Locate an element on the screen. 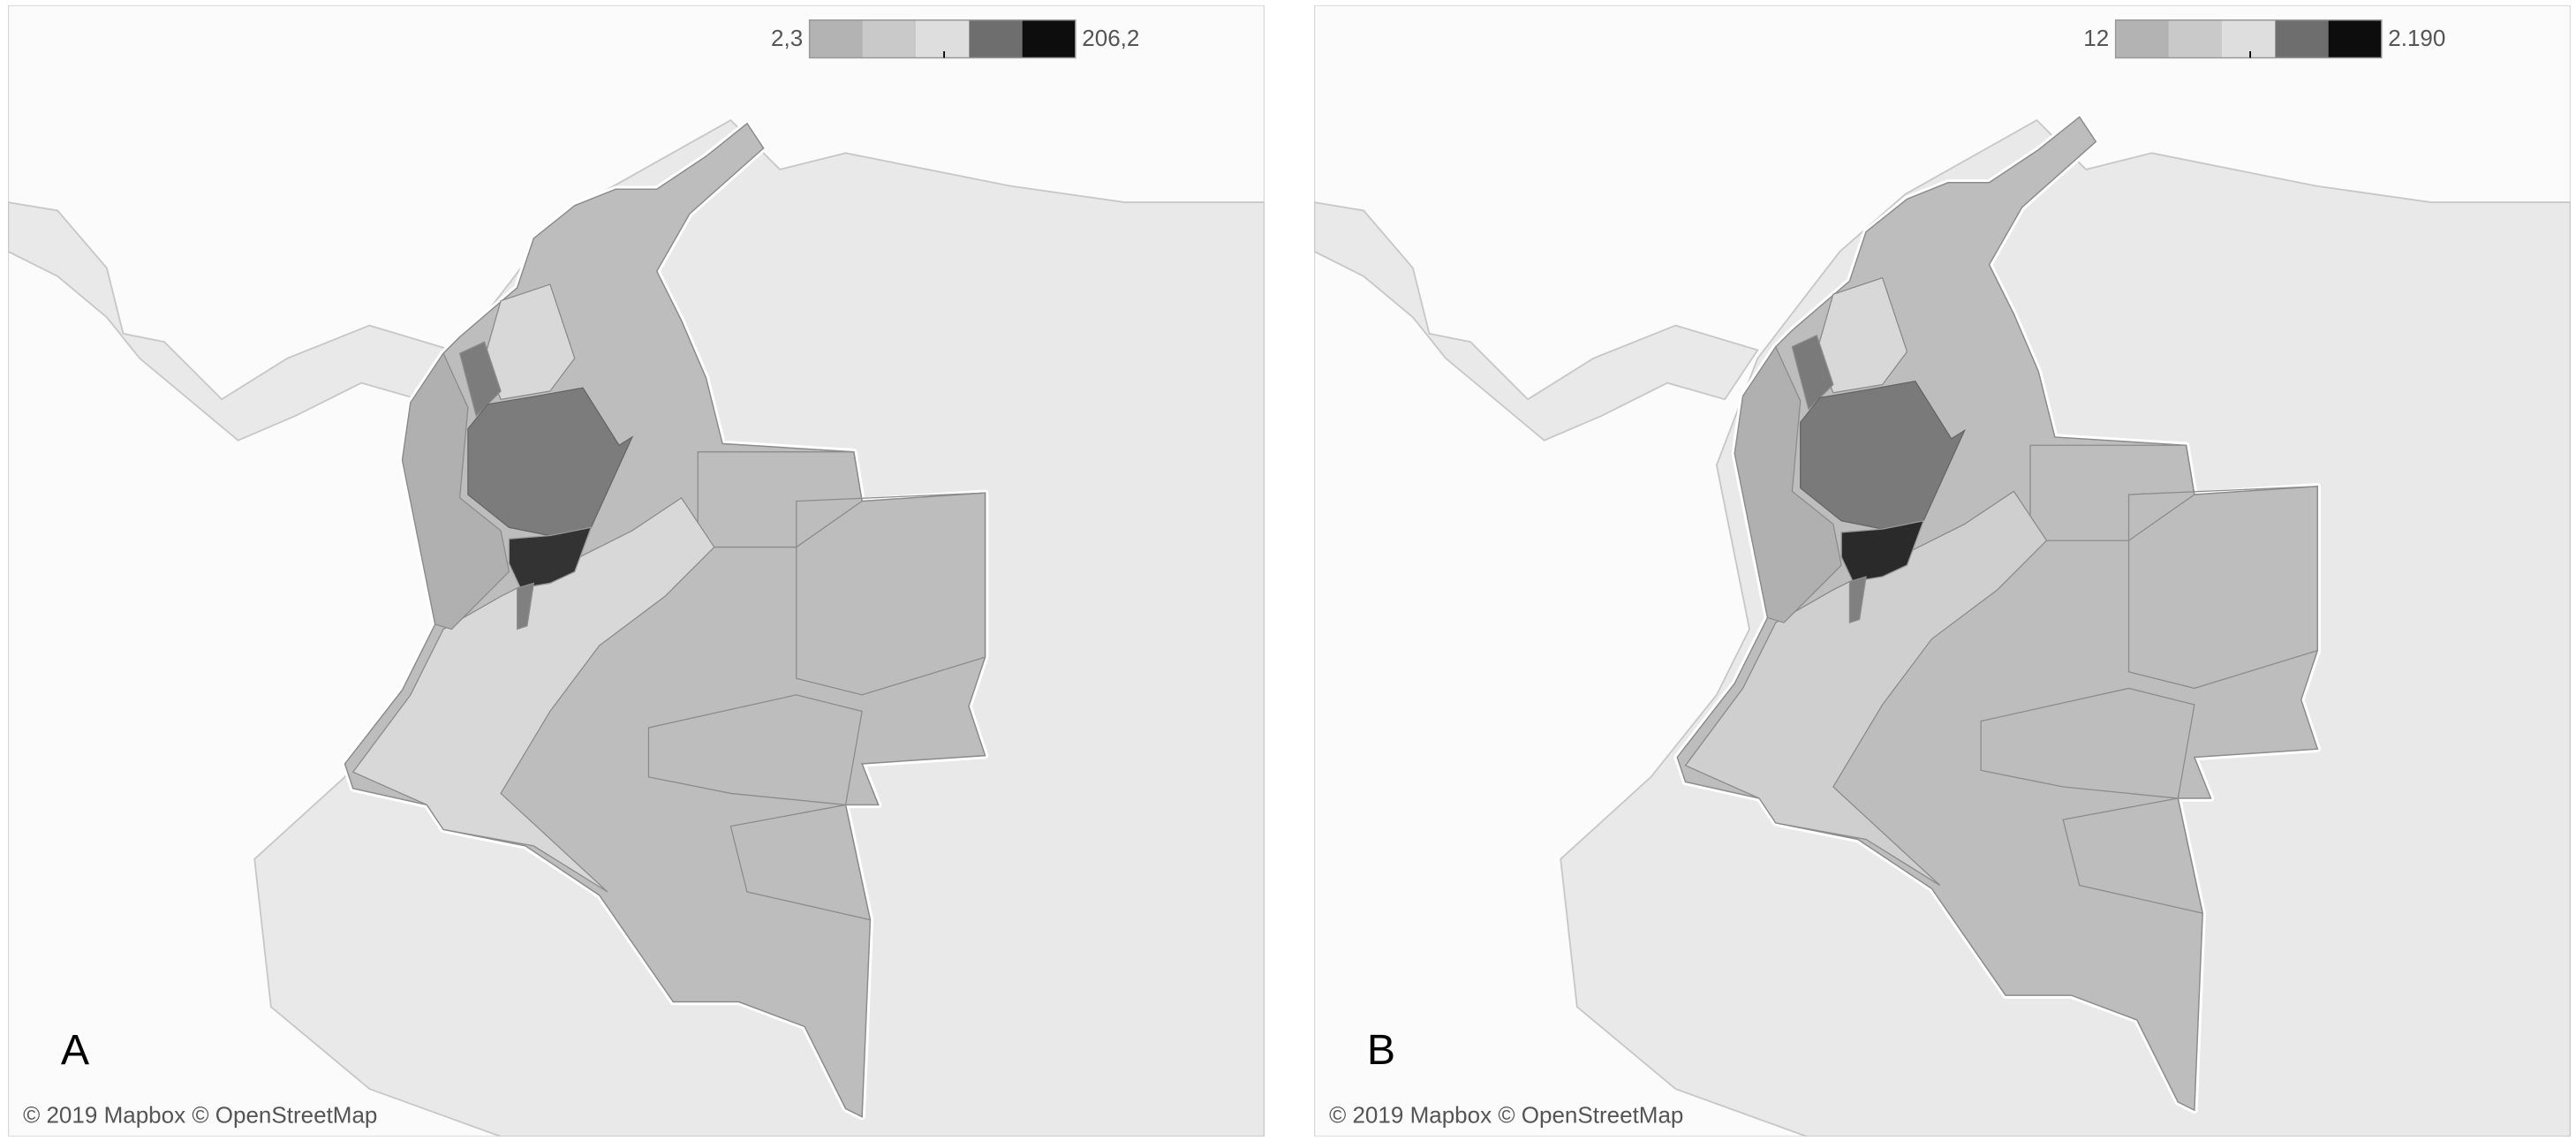 Image resolution: width=2576 pixels, height=1148 pixels. panel-label: B is located at coordinates (1381, 1050).